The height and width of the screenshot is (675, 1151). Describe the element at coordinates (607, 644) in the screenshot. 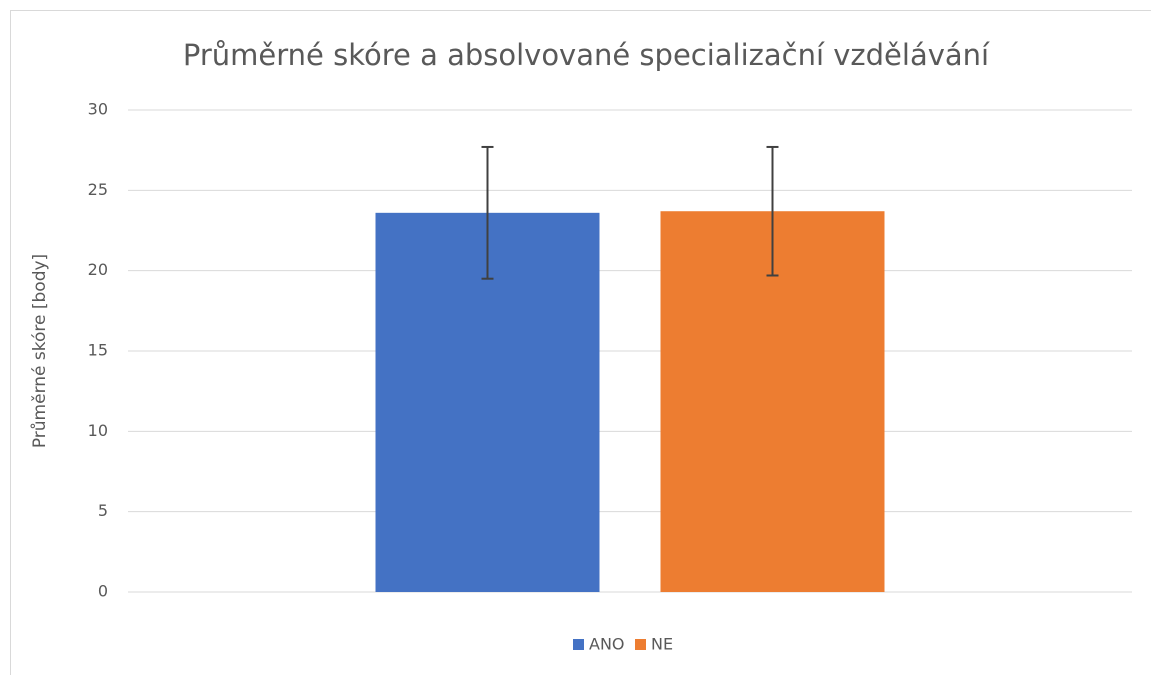

I see `legend-label: ANO` at that location.